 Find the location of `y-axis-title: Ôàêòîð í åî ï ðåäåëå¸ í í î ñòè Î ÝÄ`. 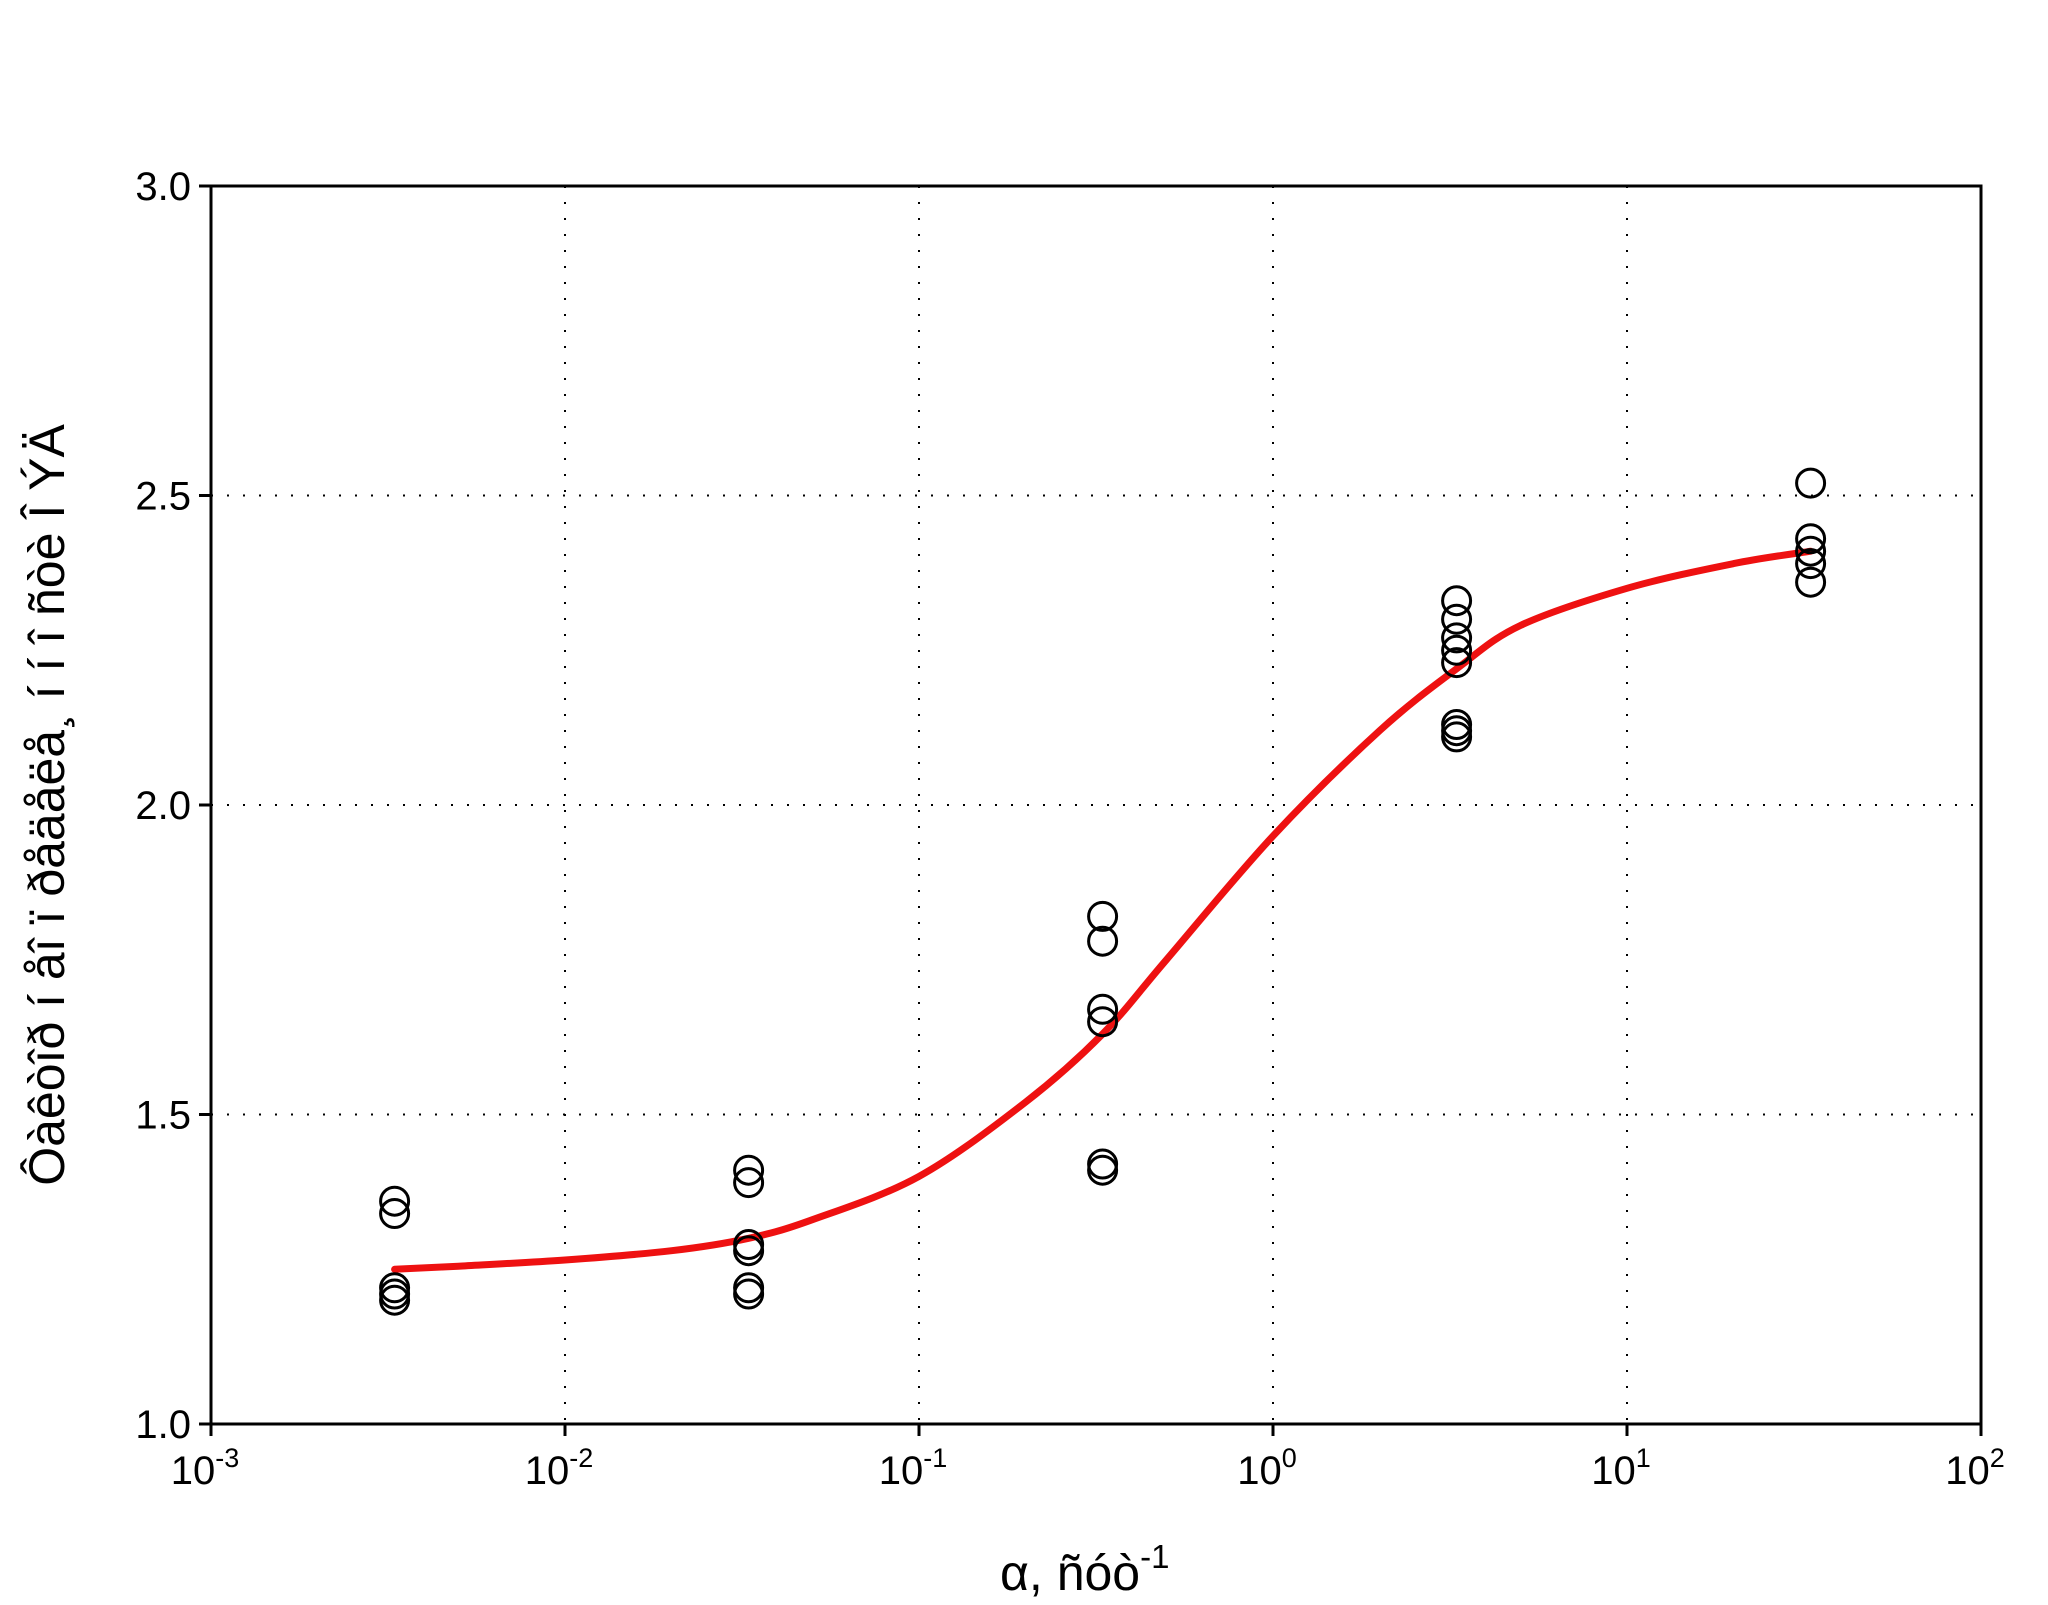

y-axis-title: Ôàêòîð í åî ï ðåäåëå¸ í í î ñòè Î ÝÄ is located at coordinates (47, 805).